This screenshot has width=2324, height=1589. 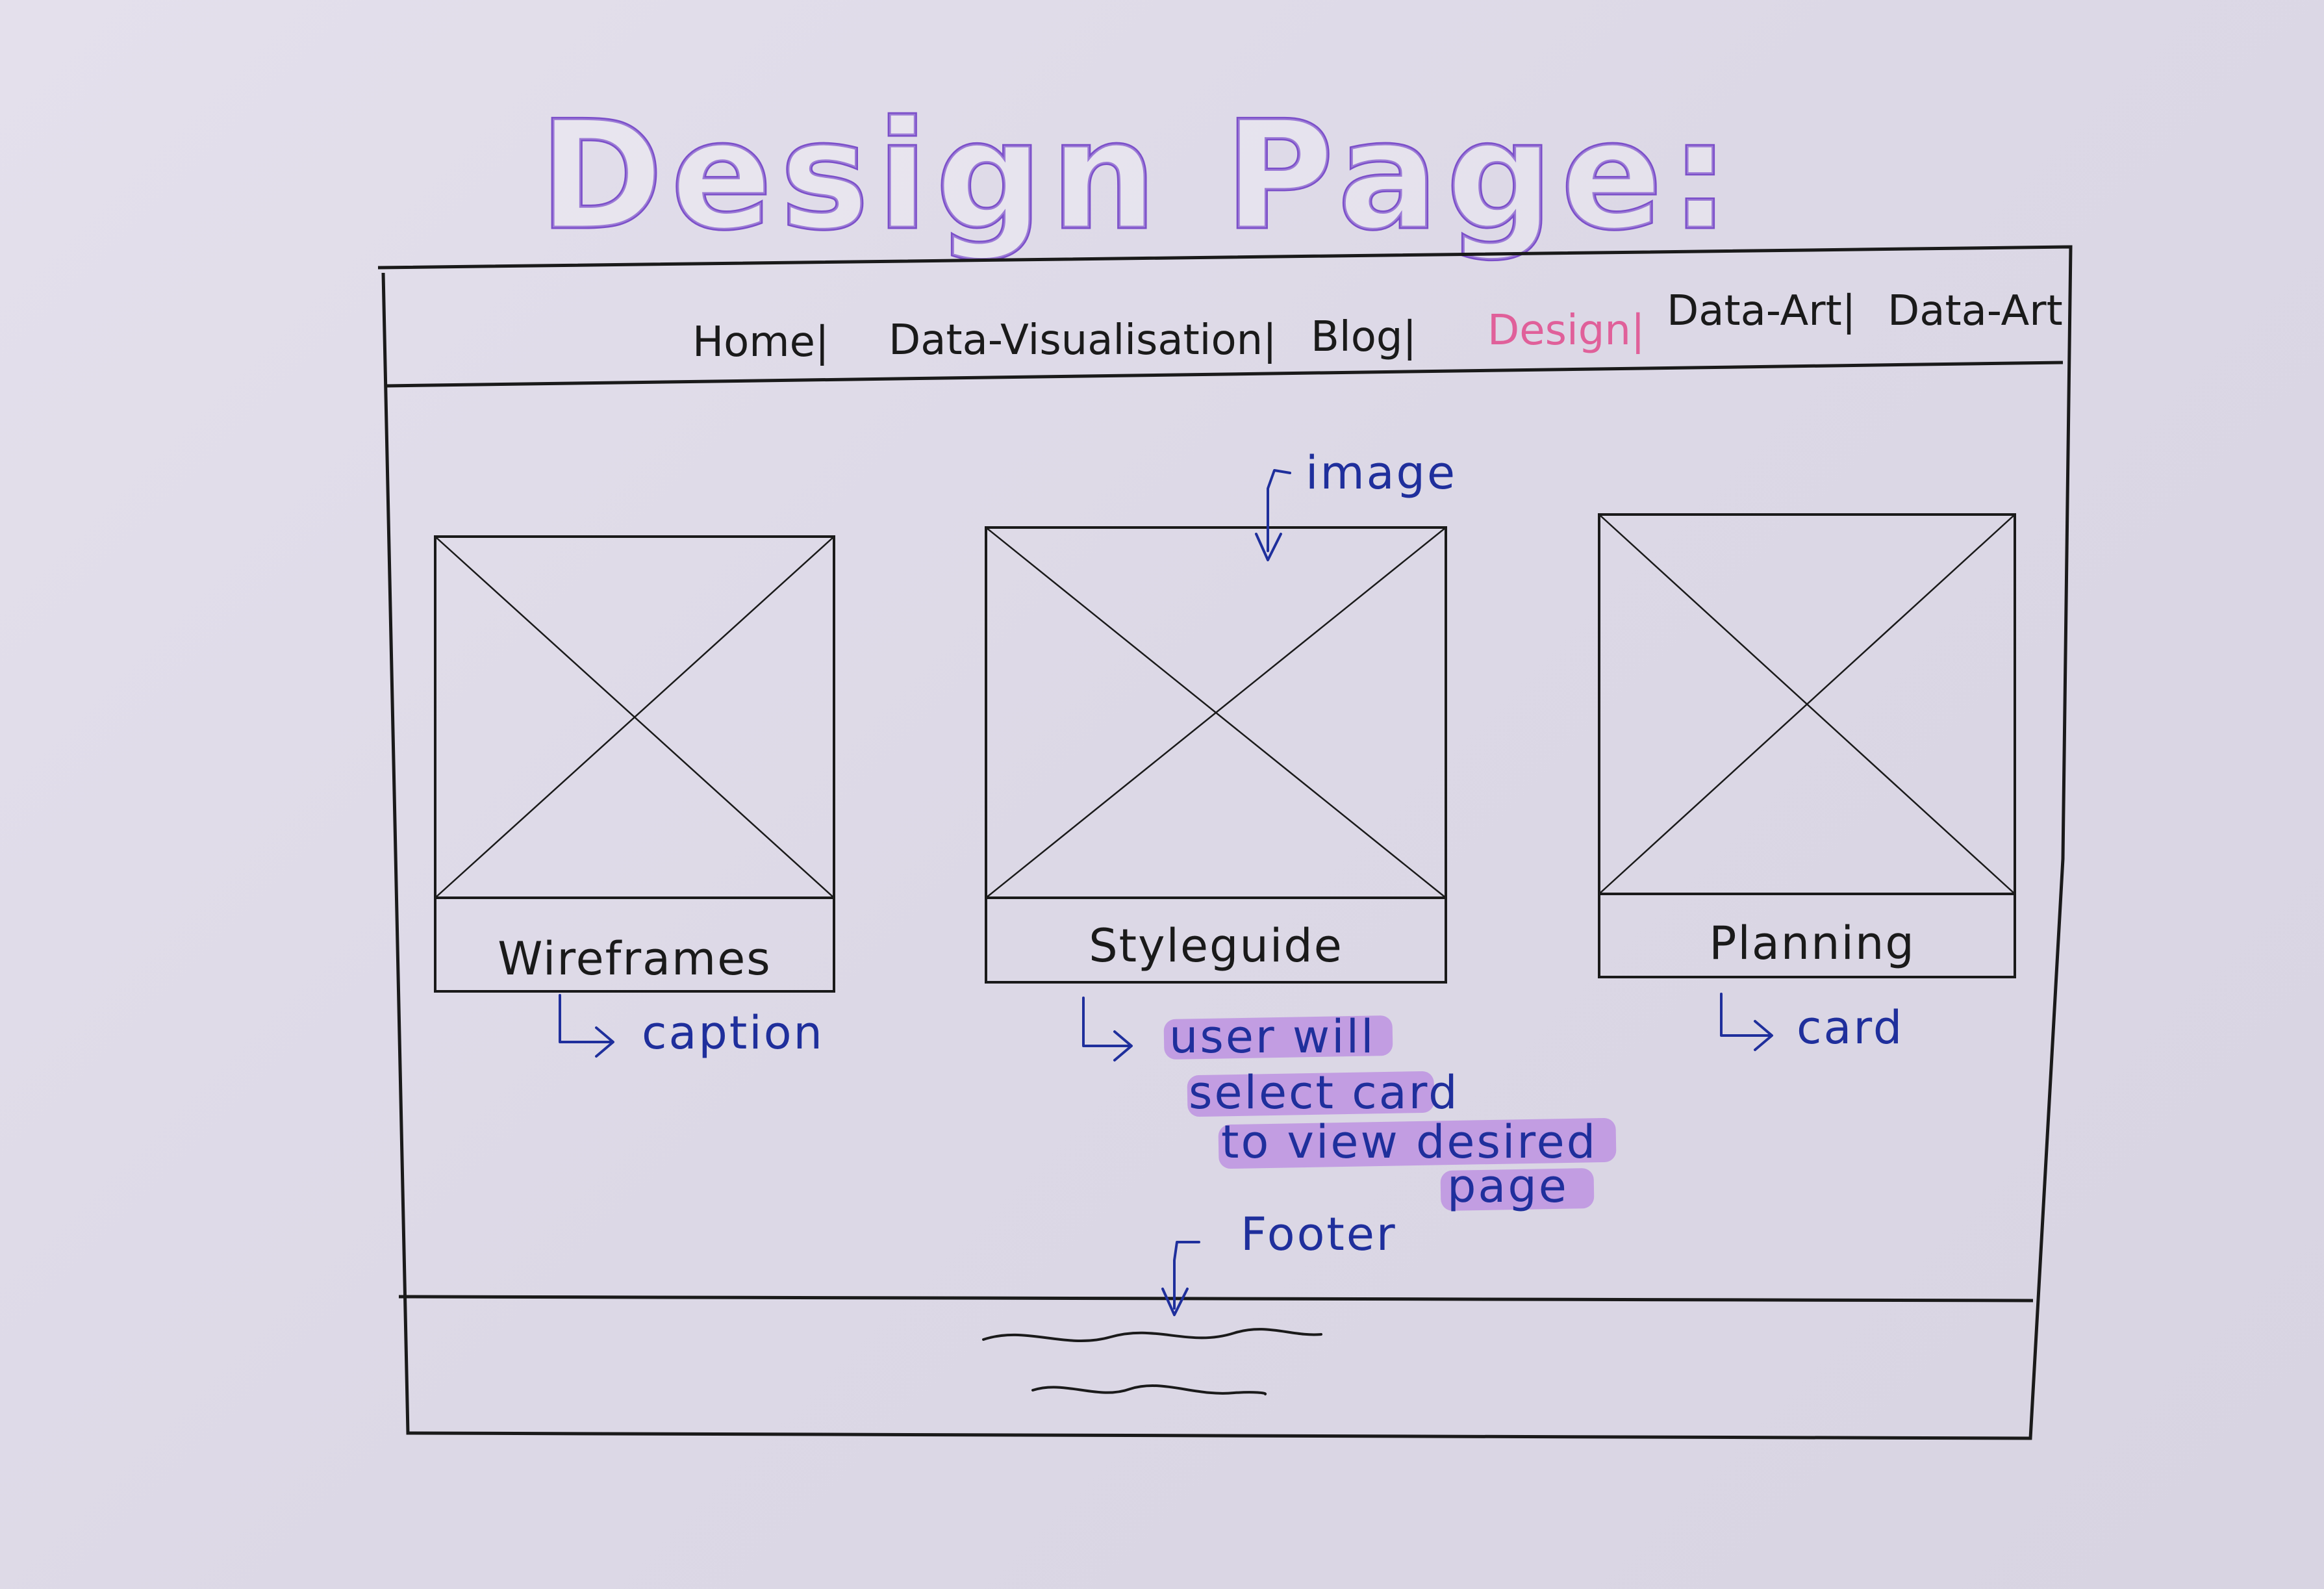 I want to click on nav-item-data-visualisation: Data-Visualisation|, so click(x=1083, y=340).